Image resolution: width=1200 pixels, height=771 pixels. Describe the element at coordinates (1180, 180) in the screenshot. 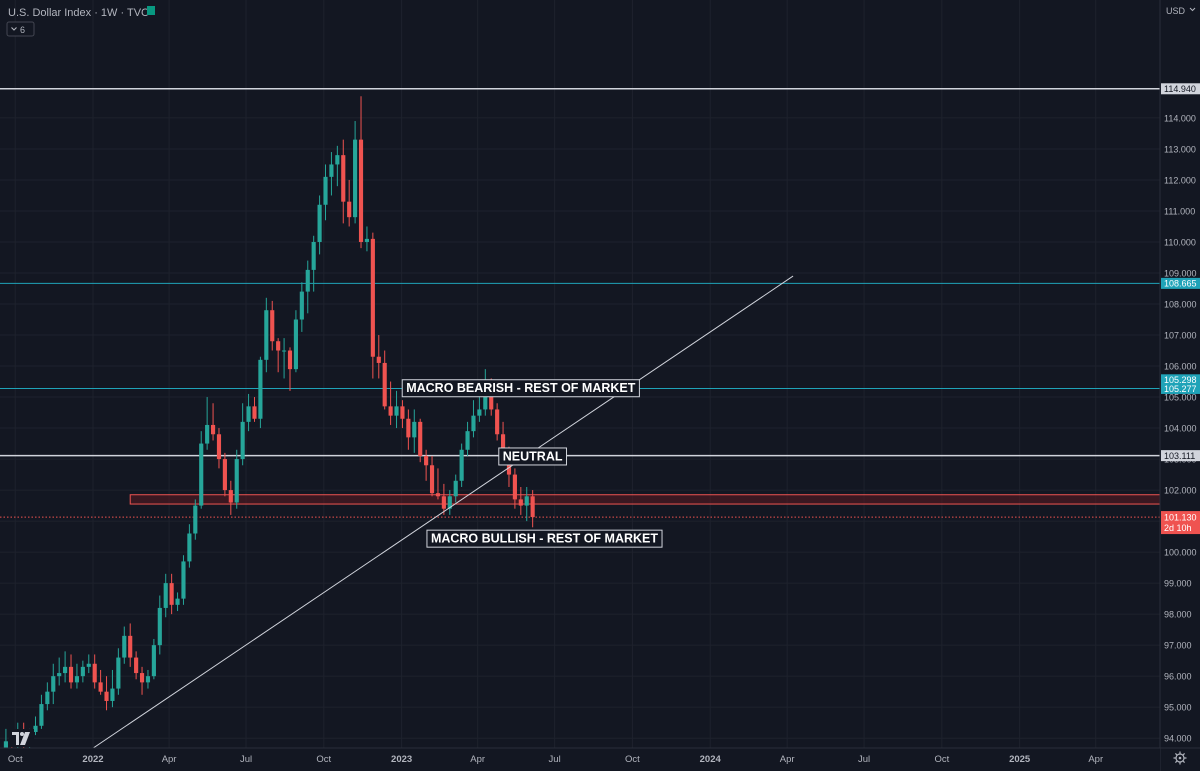

I see `price-tick-label: 112.000` at that location.